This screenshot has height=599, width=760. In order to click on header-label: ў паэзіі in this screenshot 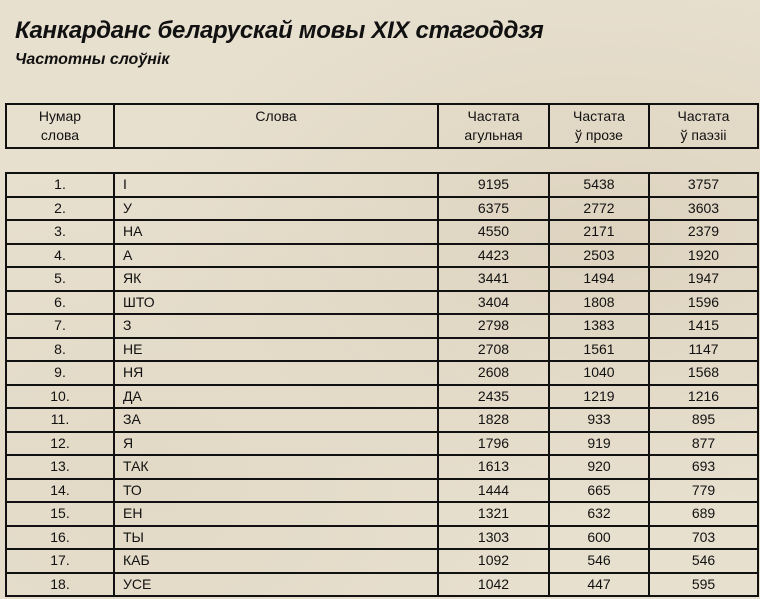, I will do `click(703, 135)`.